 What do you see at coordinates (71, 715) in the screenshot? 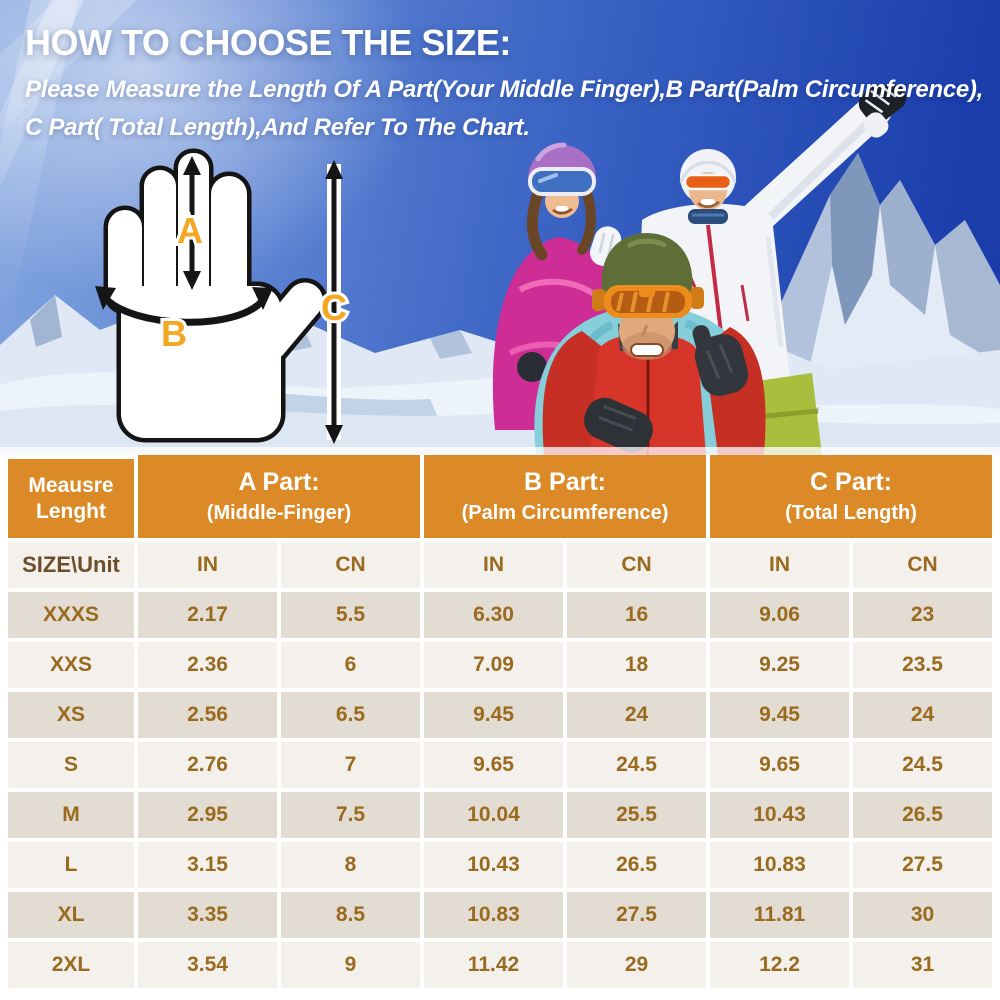
I see `size-cell: XS` at bounding box center [71, 715].